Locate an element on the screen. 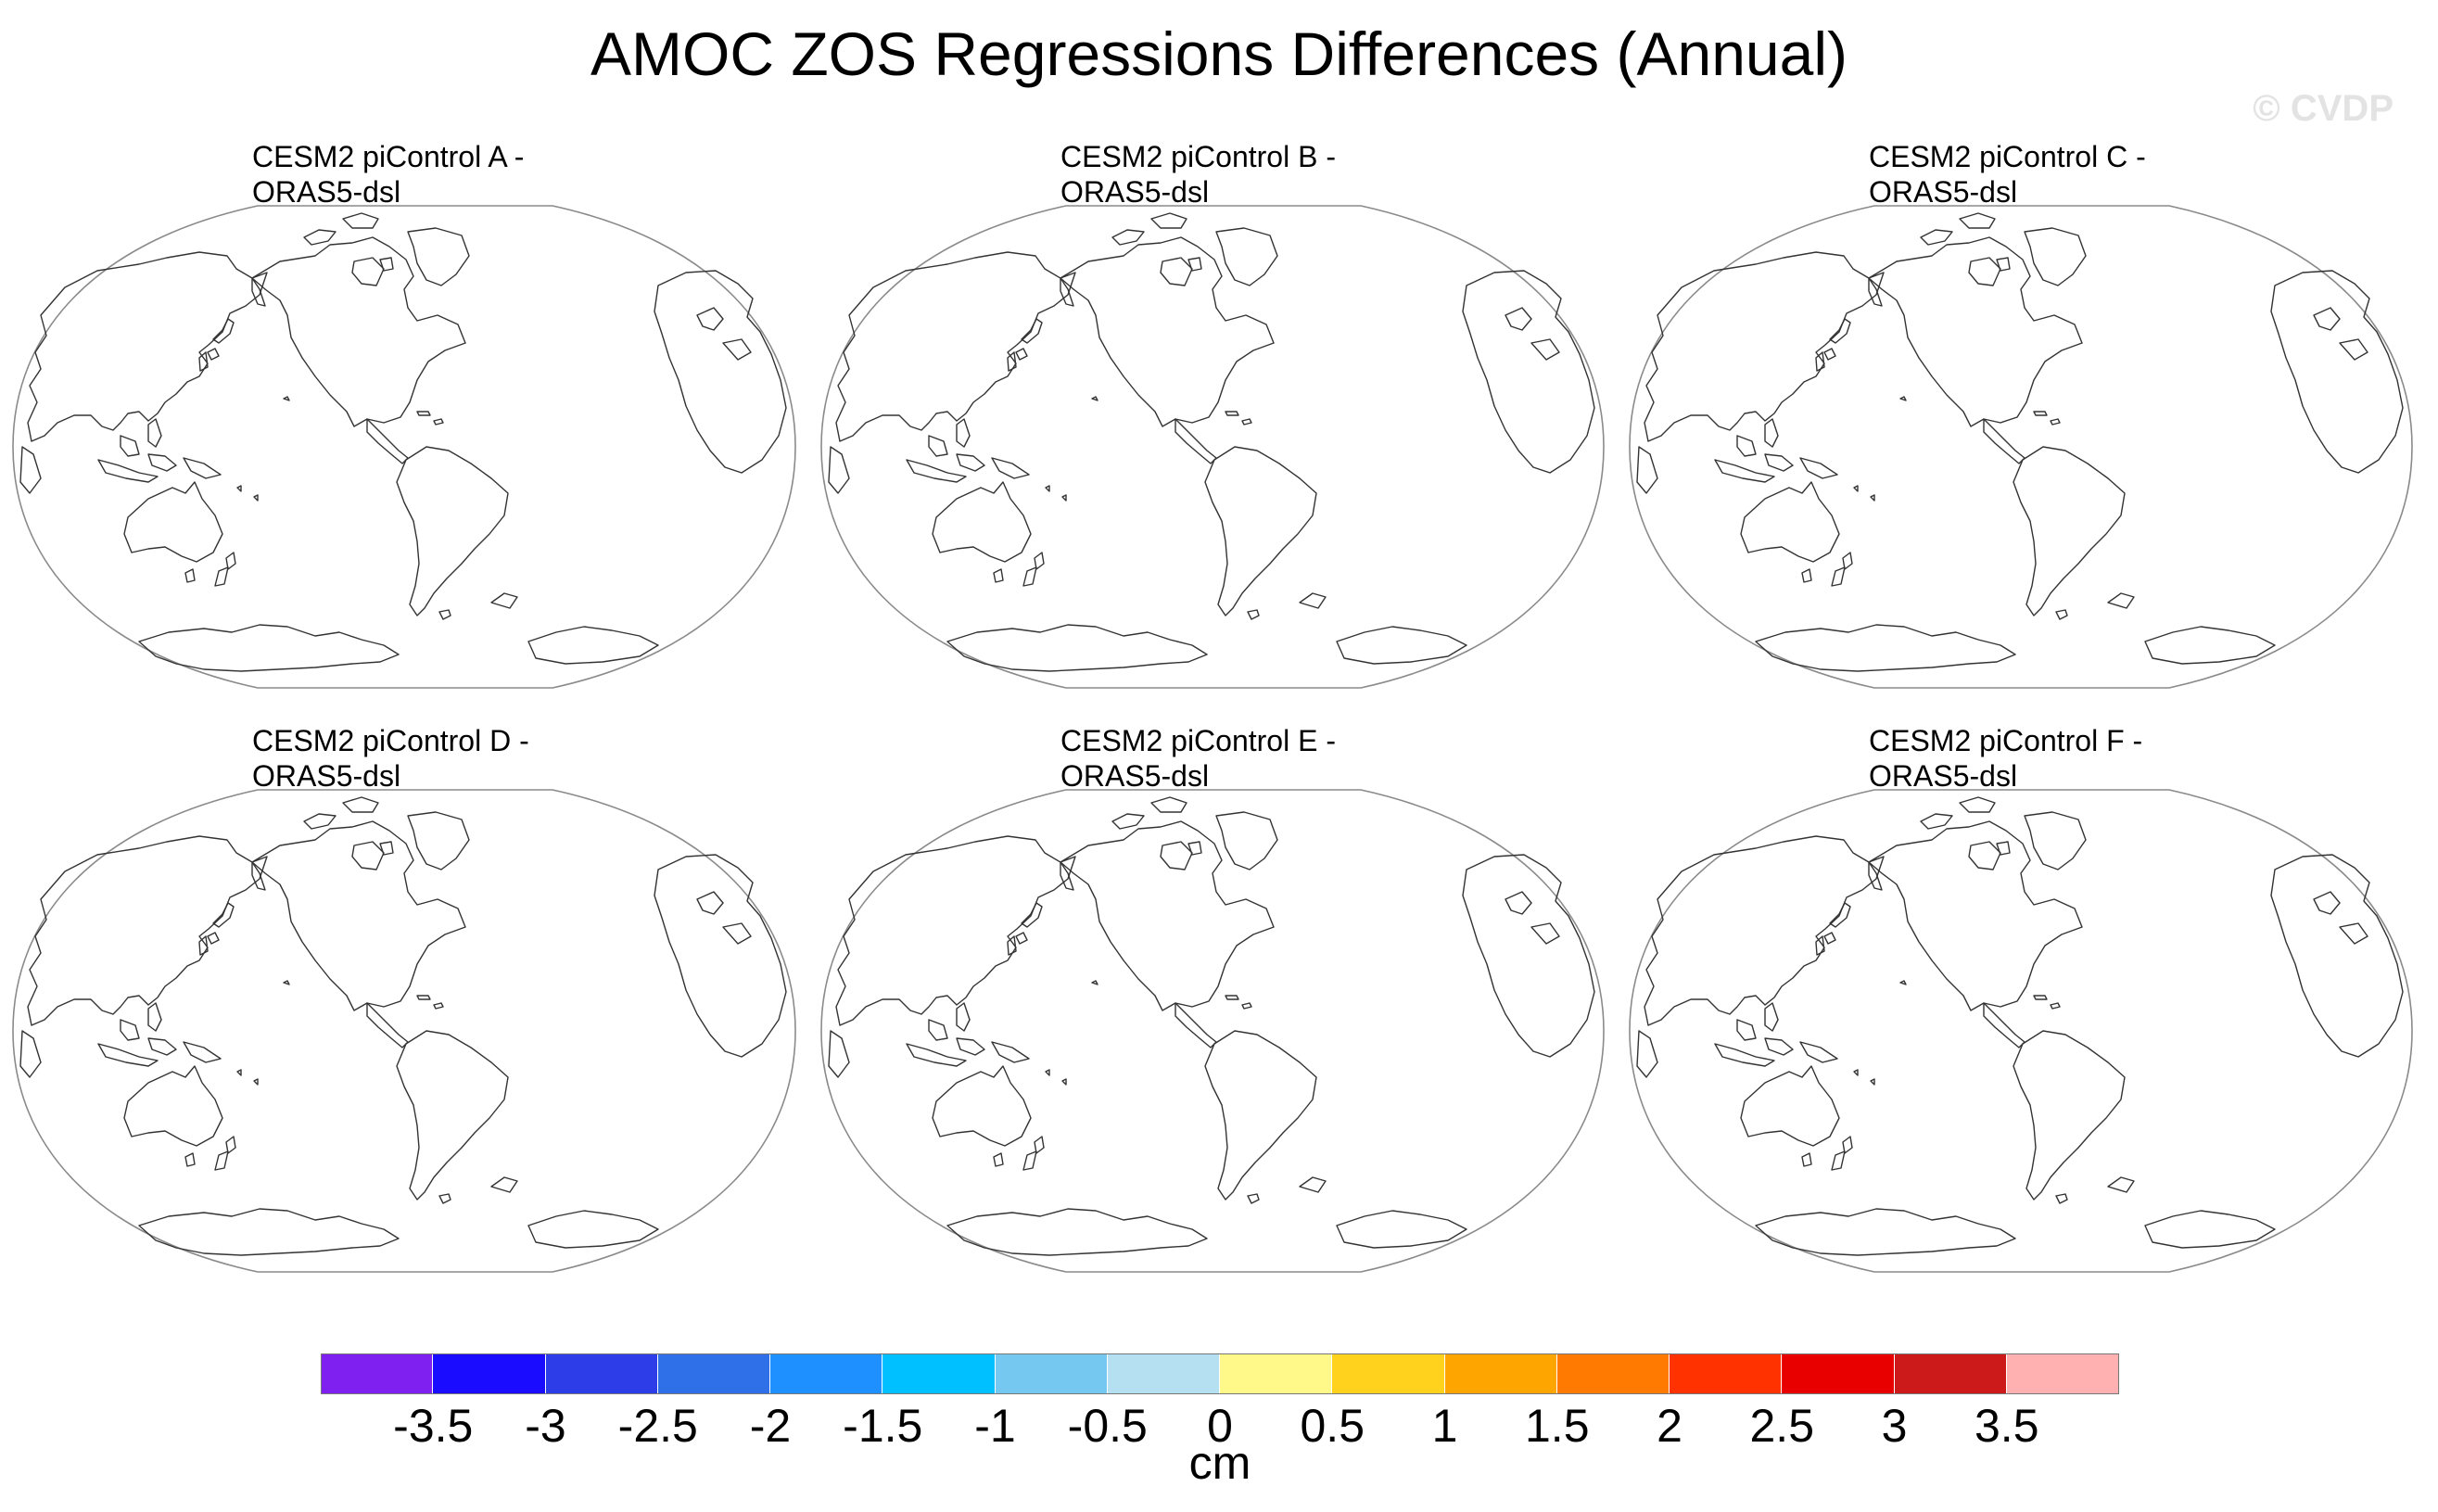  colorbar-tick-label: 1.5 is located at coordinates (1557, 1426).